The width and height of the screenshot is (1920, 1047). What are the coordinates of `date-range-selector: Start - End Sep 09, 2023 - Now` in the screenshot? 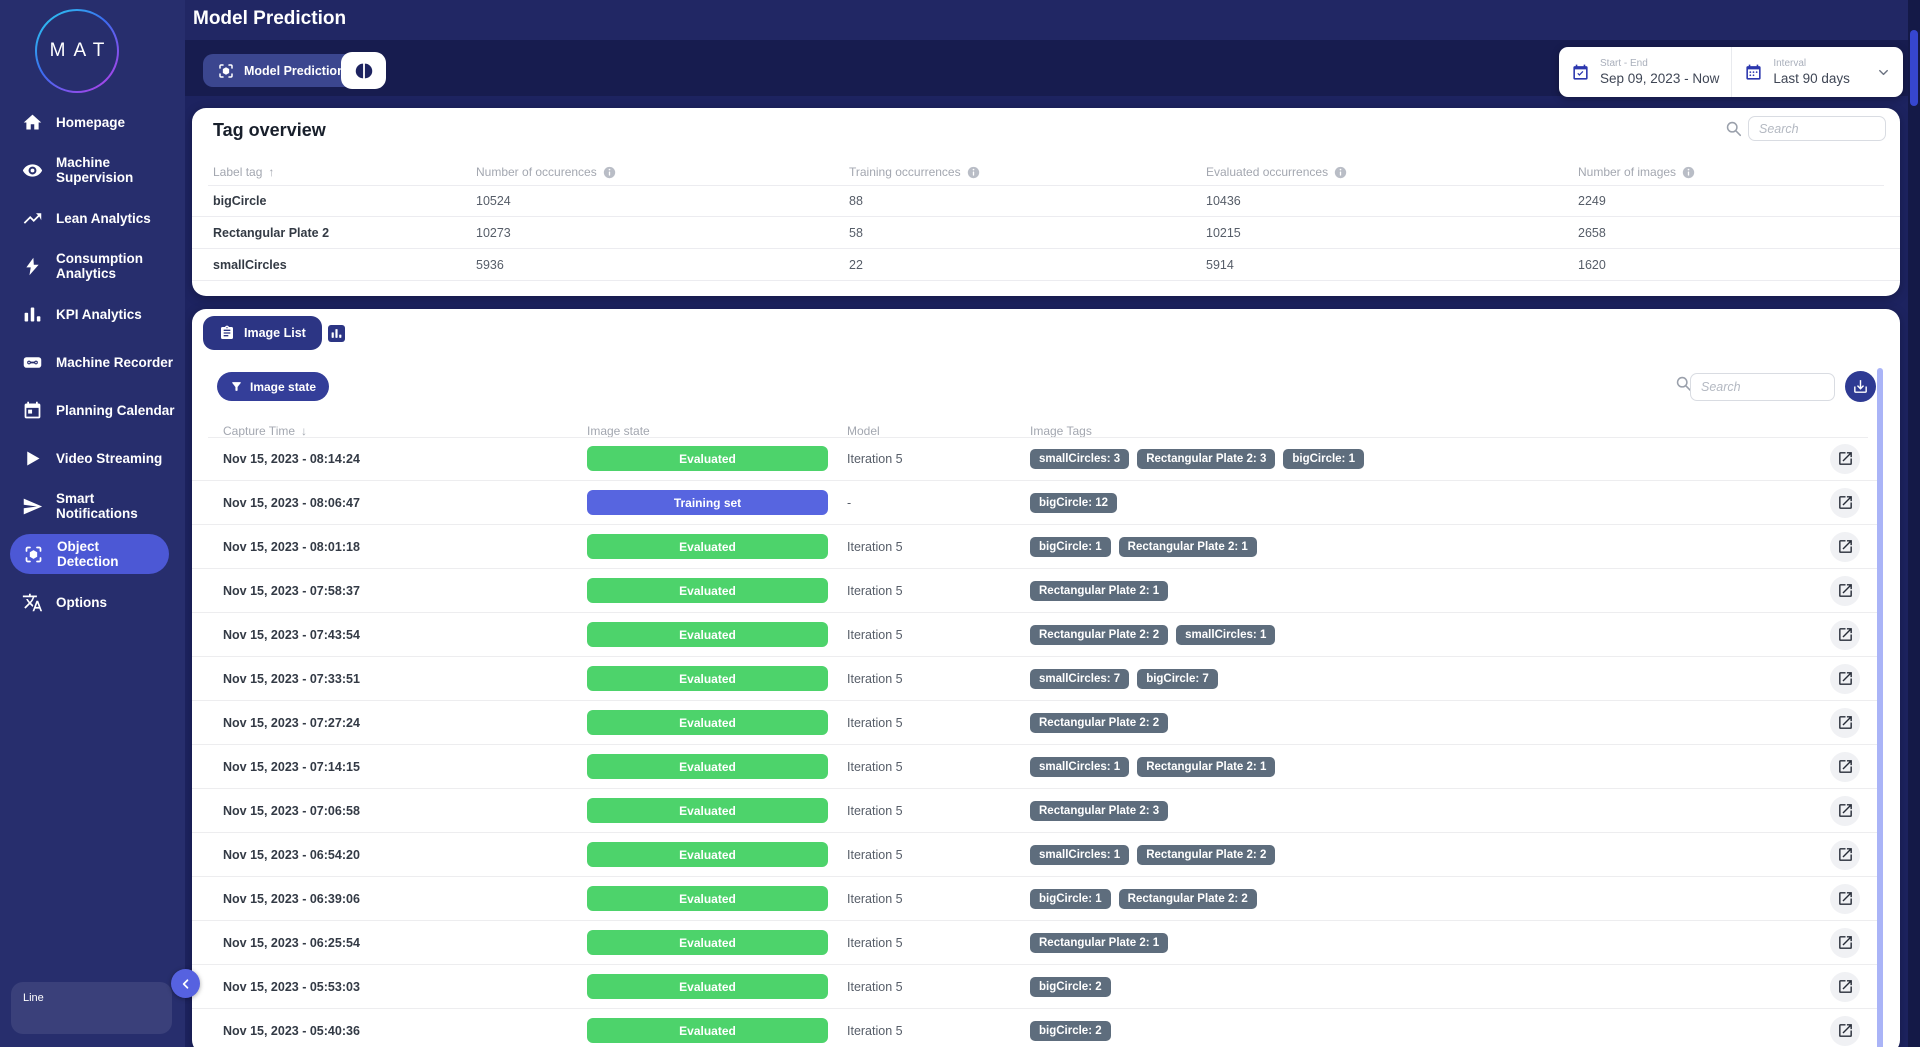 It's located at (1645, 72).